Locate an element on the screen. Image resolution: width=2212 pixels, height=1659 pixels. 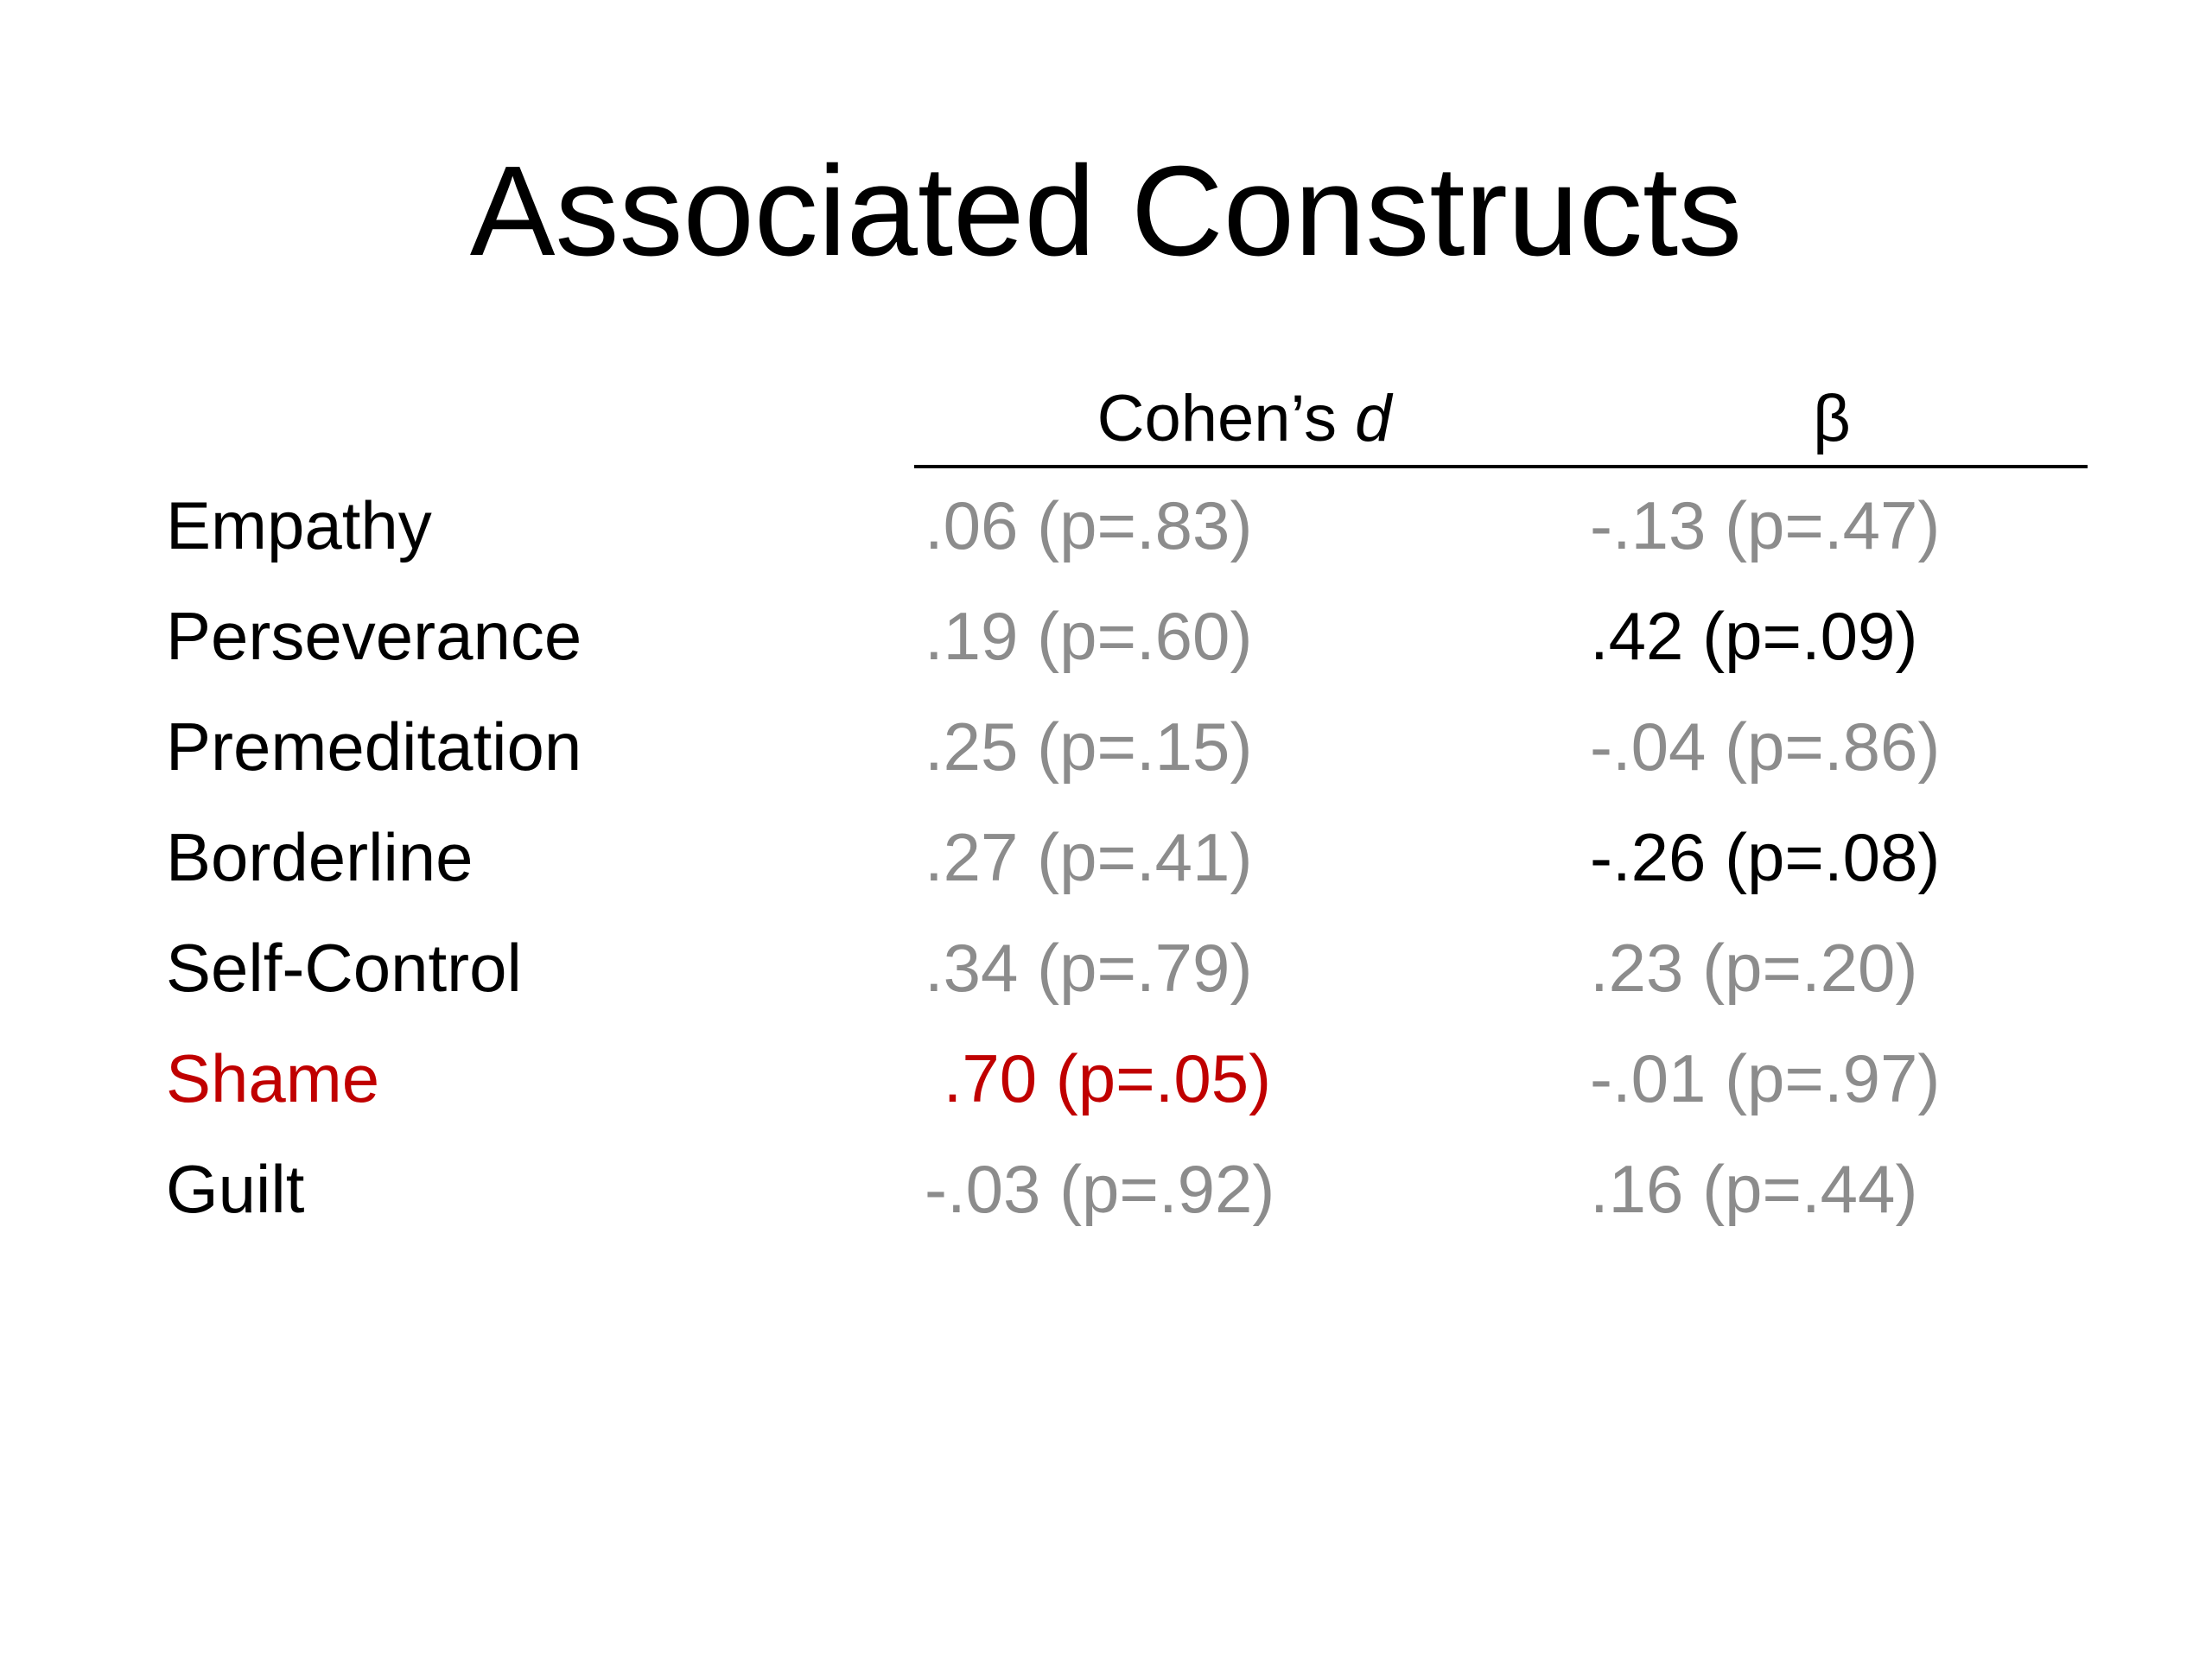
header-rule is located at coordinates (1501, 466).